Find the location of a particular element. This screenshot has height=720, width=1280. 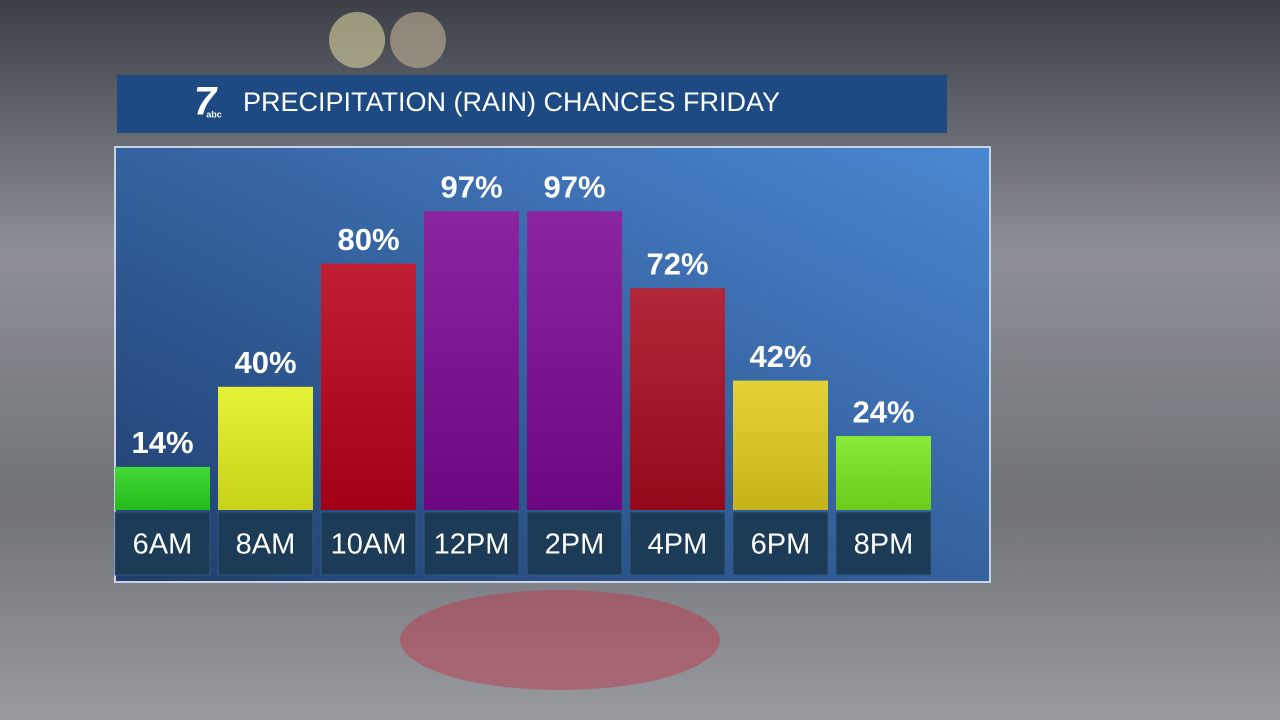

value-label: 72% is located at coordinates (677, 263).